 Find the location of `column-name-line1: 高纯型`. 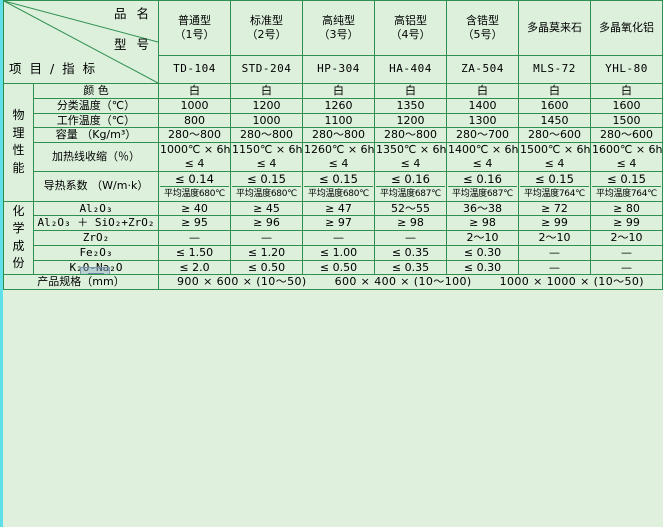

column-name-line1: 高纯型 is located at coordinates (338, 21).